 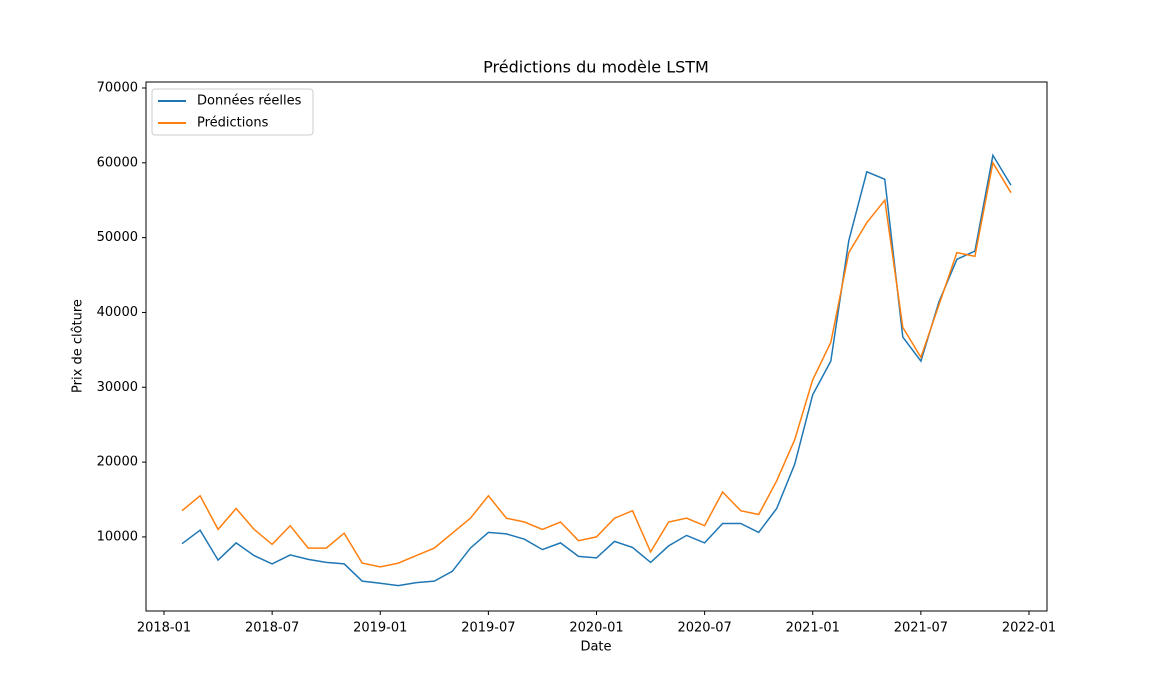 I want to click on y-tick-label: 50000, so click(x=117, y=237).